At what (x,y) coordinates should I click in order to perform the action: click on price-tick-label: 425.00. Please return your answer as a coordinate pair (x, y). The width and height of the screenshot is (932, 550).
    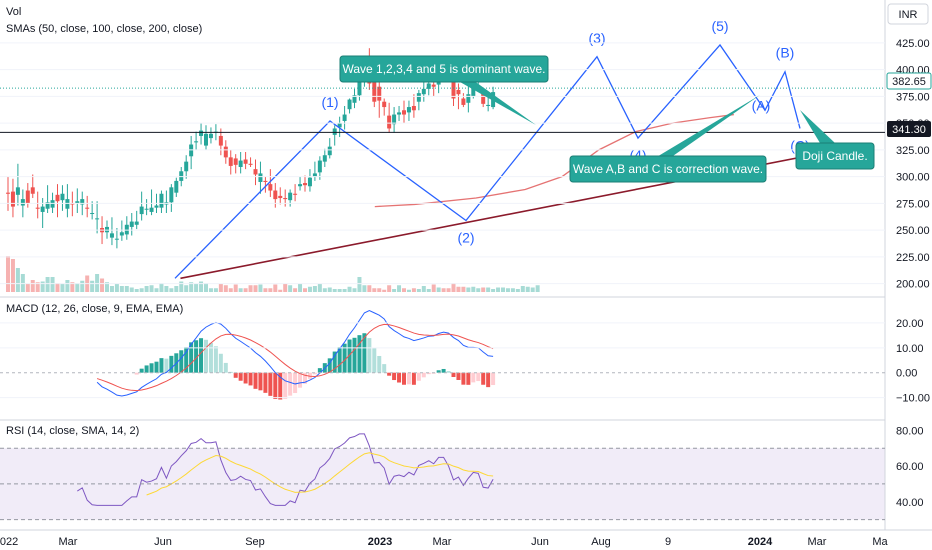
    Looking at the image, I should click on (913, 44).